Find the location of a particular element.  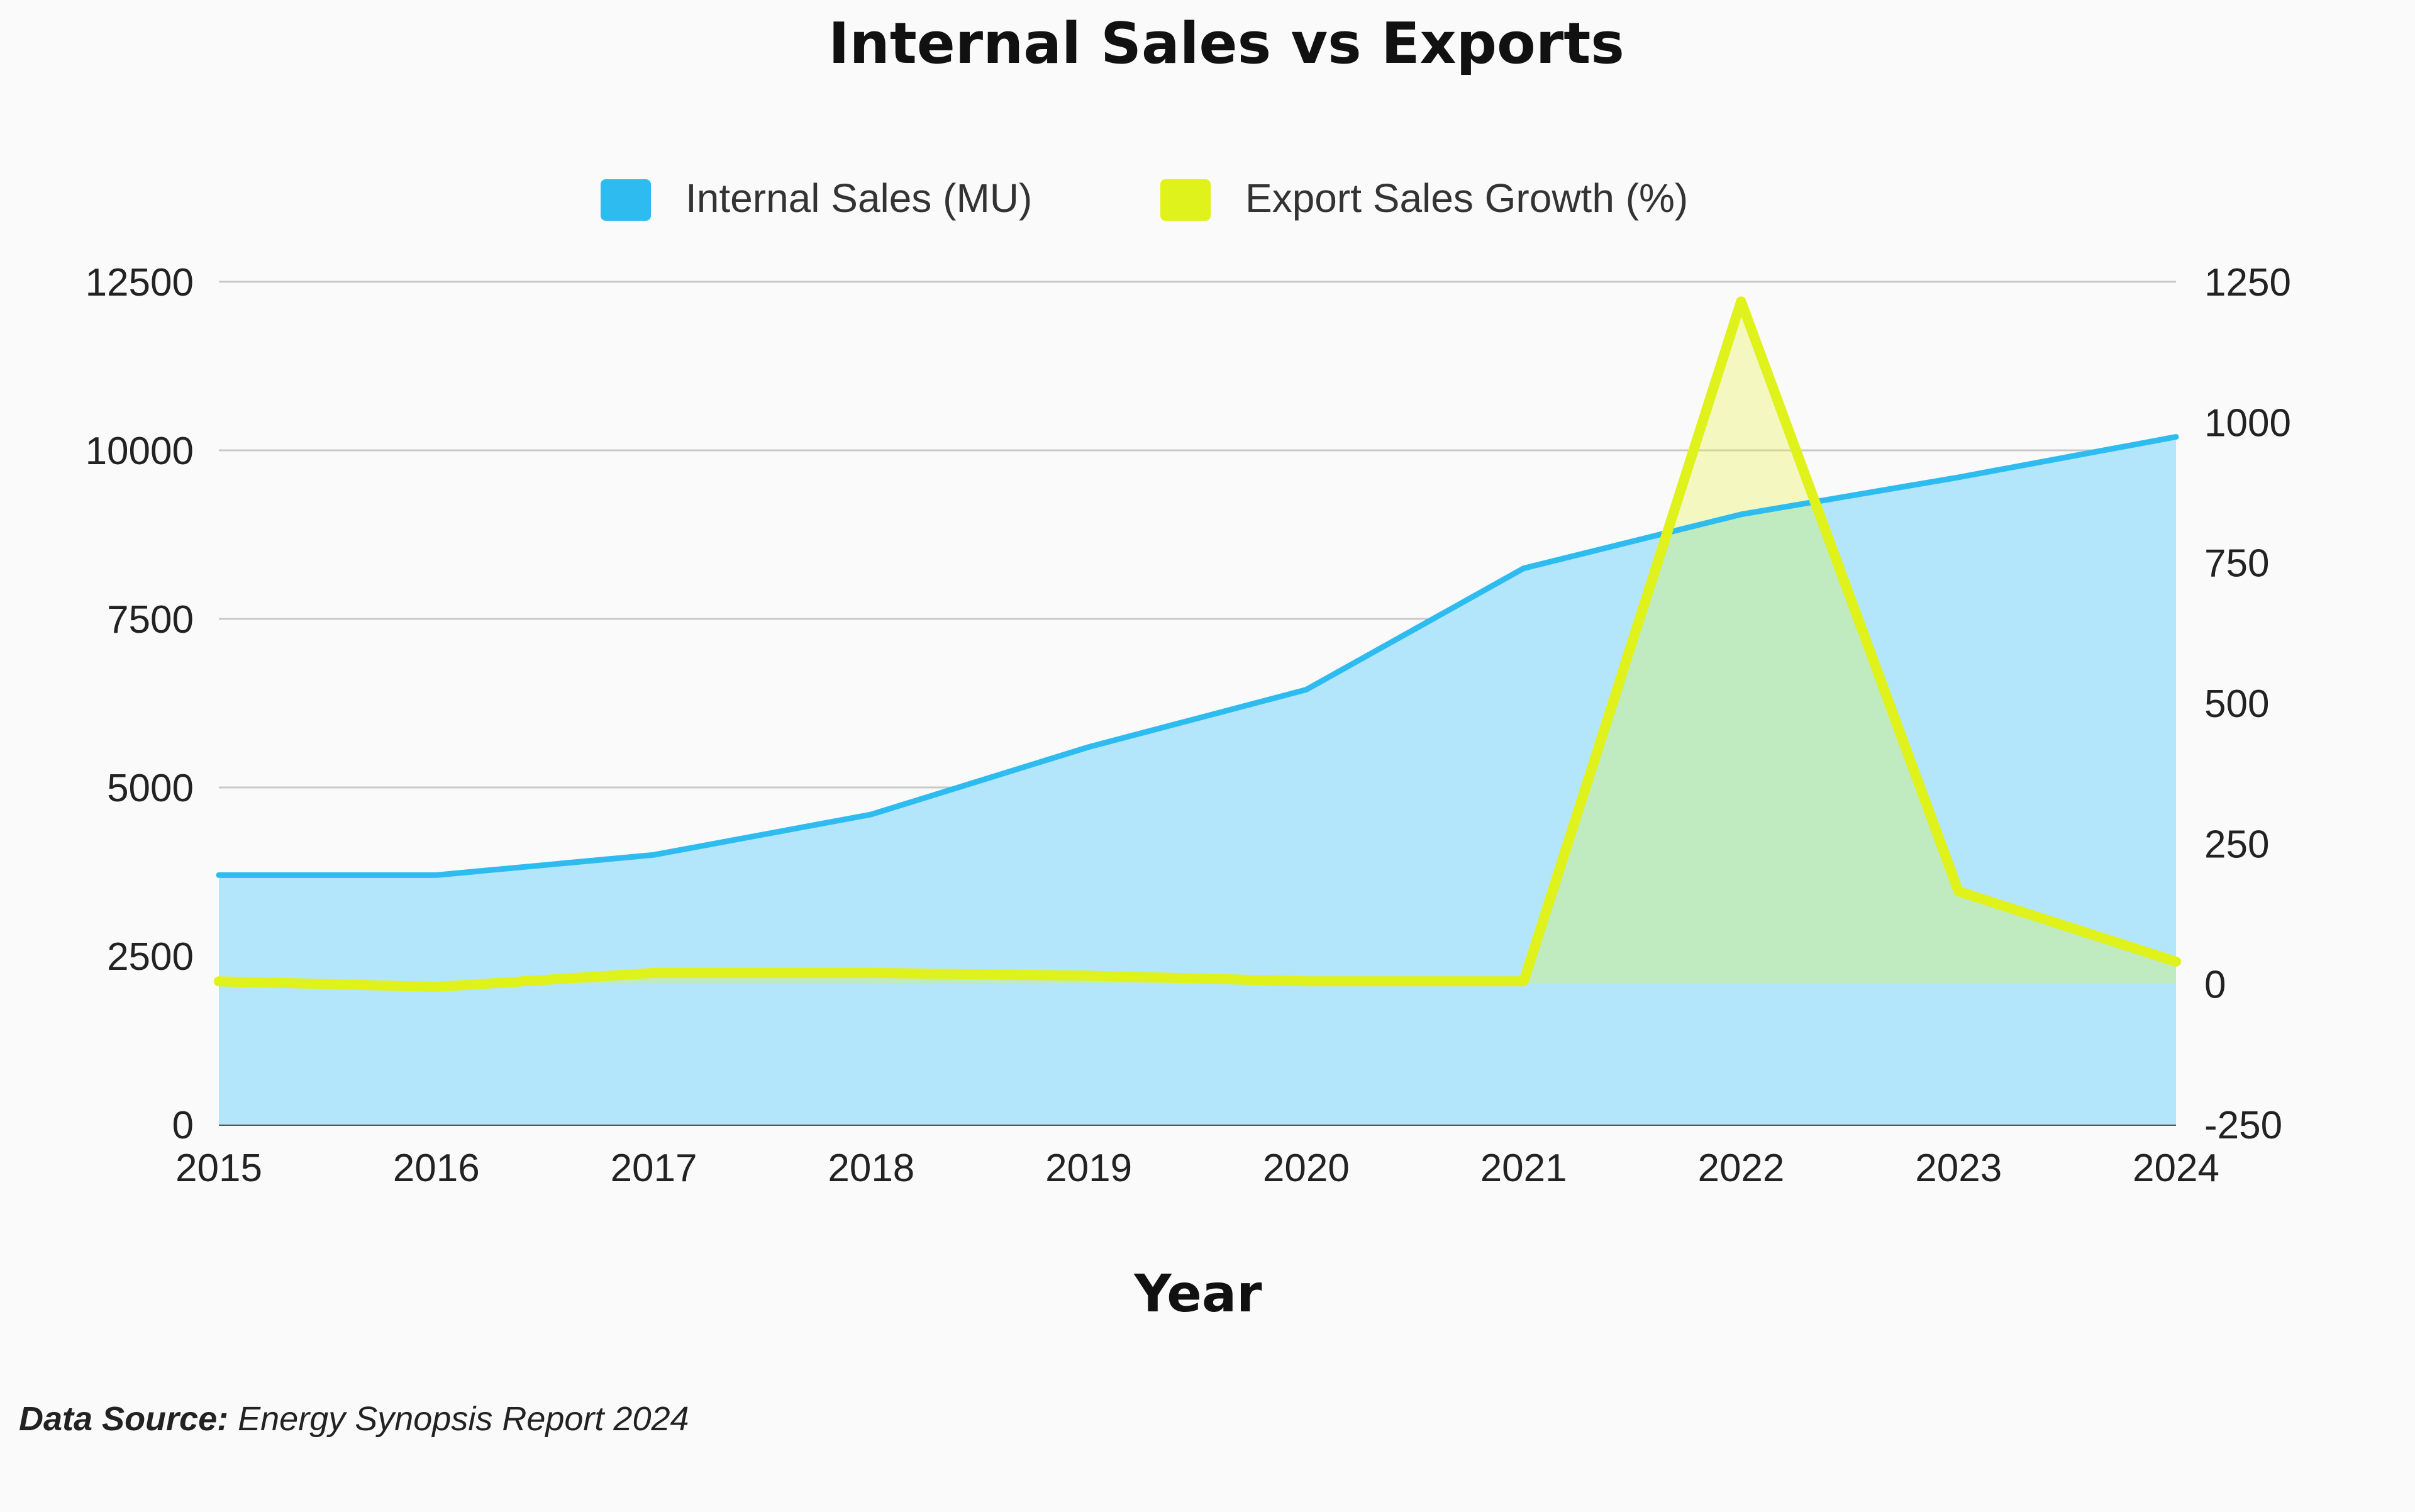

chart-title: Internal Sales vs Exports is located at coordinates (1226, 44).